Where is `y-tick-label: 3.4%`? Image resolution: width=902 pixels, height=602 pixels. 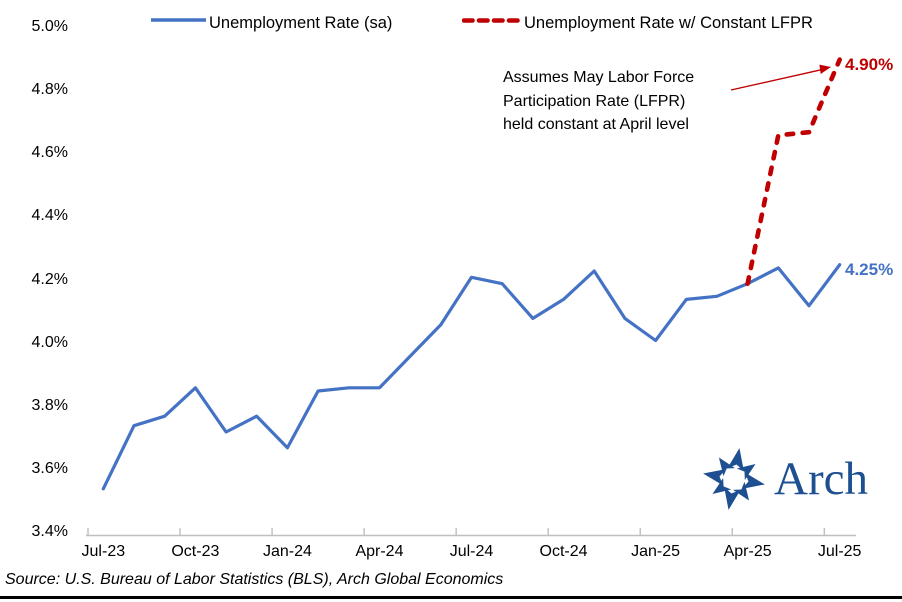
y-tick-label: 3.4% is located at coordinates (49, 531).